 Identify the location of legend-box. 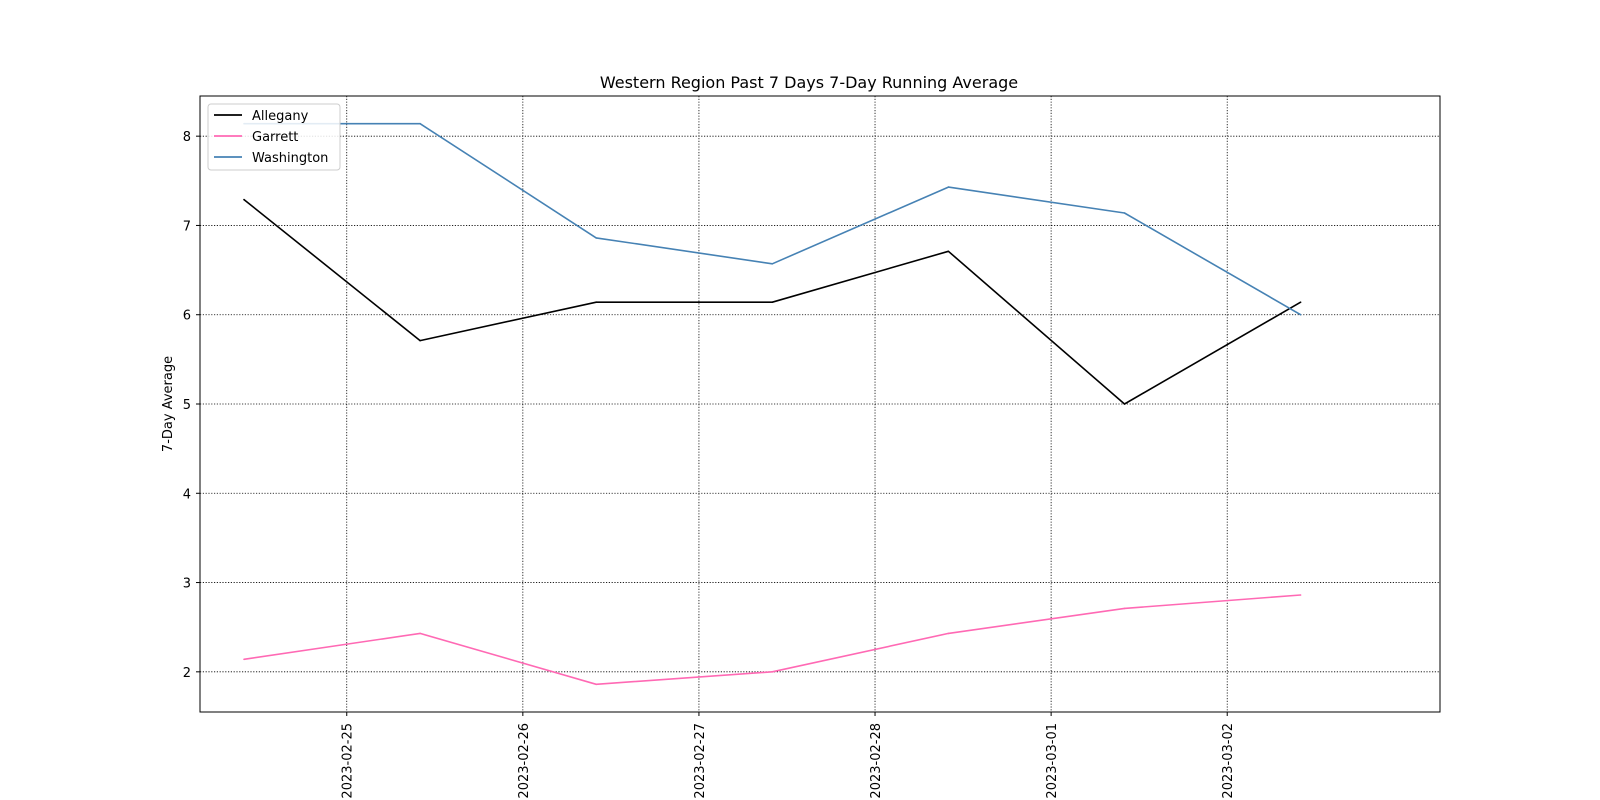
(274, 137).